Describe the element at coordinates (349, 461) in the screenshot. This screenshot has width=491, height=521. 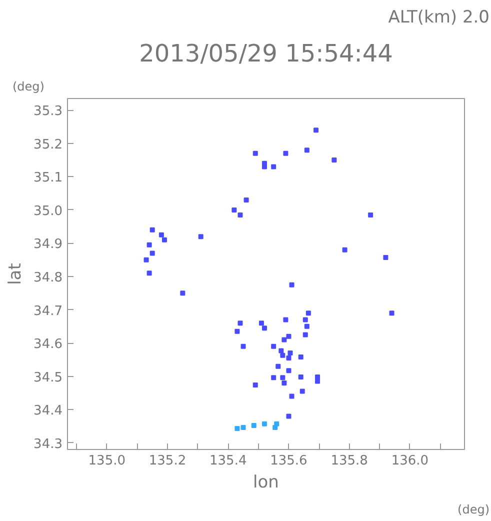
I see `x-tick-label: 135.8` at that location.